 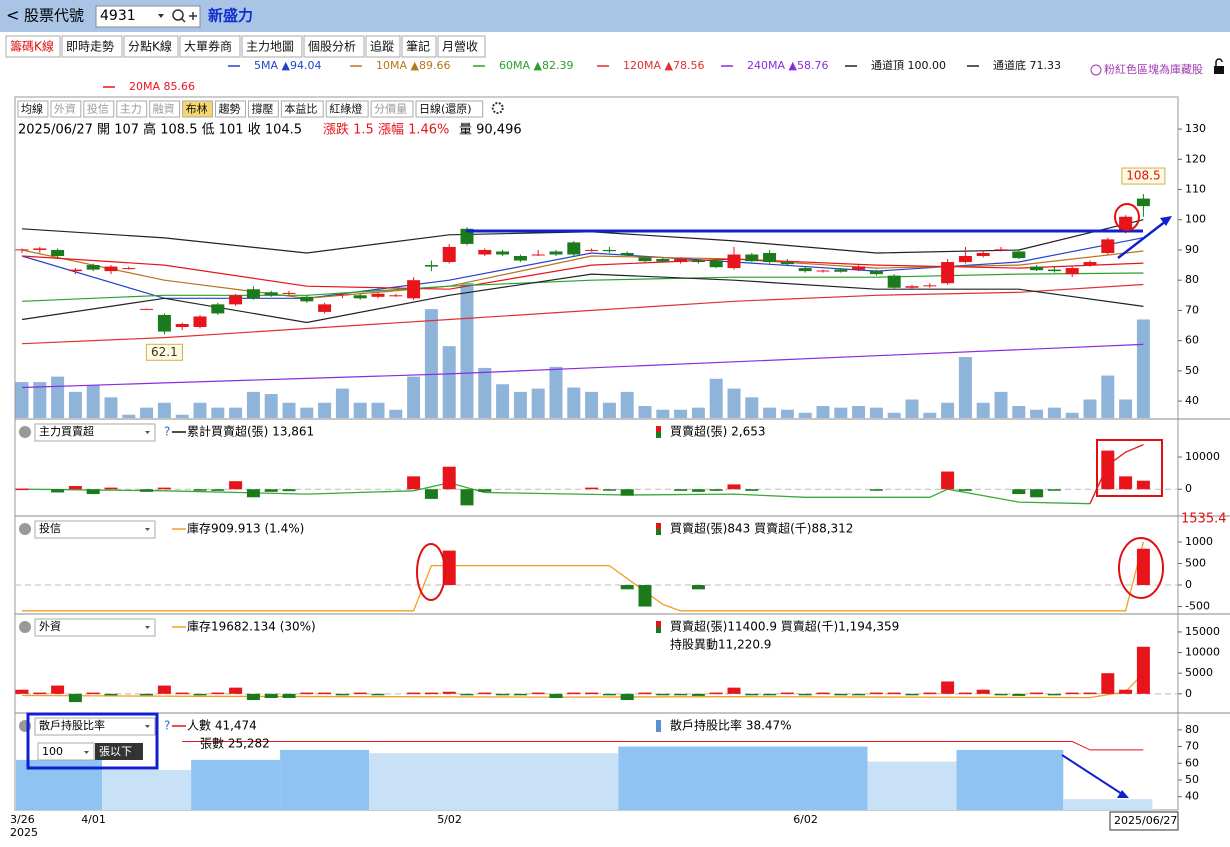 I want to click on tab-label: 月營收, so click(x=460, y=47).